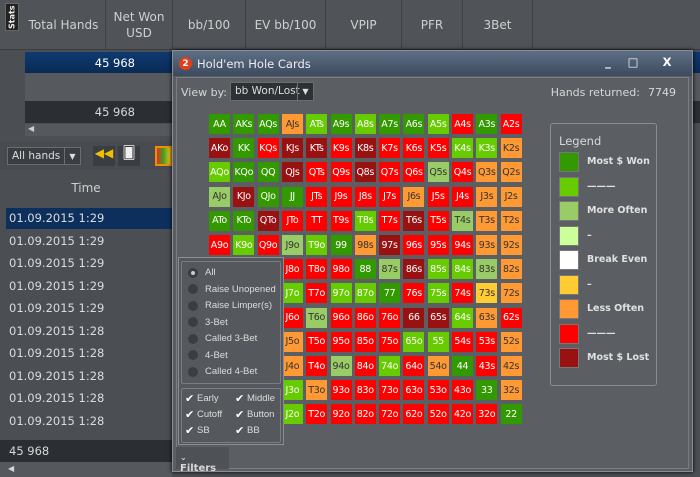  I want to click on close-button: X, so click(667, 62).